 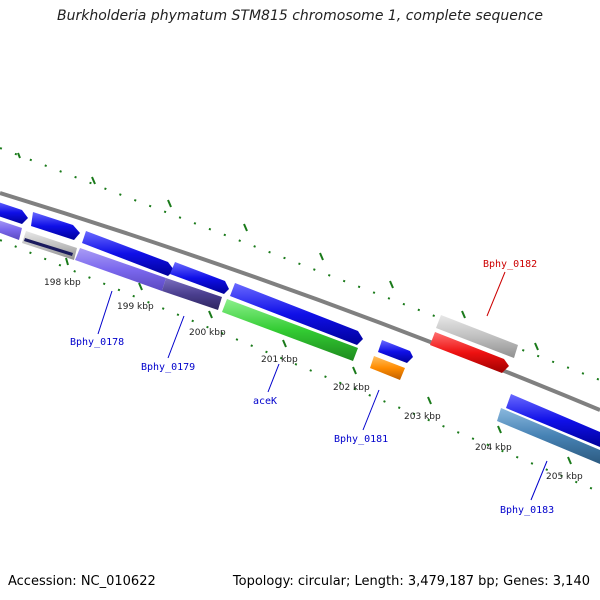 I want to click on gene-label: Bphy_0183, so click(x=527, y=510).